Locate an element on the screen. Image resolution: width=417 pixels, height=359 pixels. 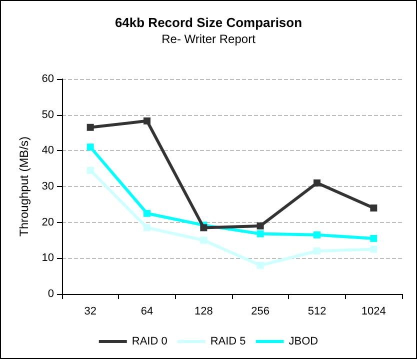
y-tick-label: 30 is located at coordinates (48, 186).